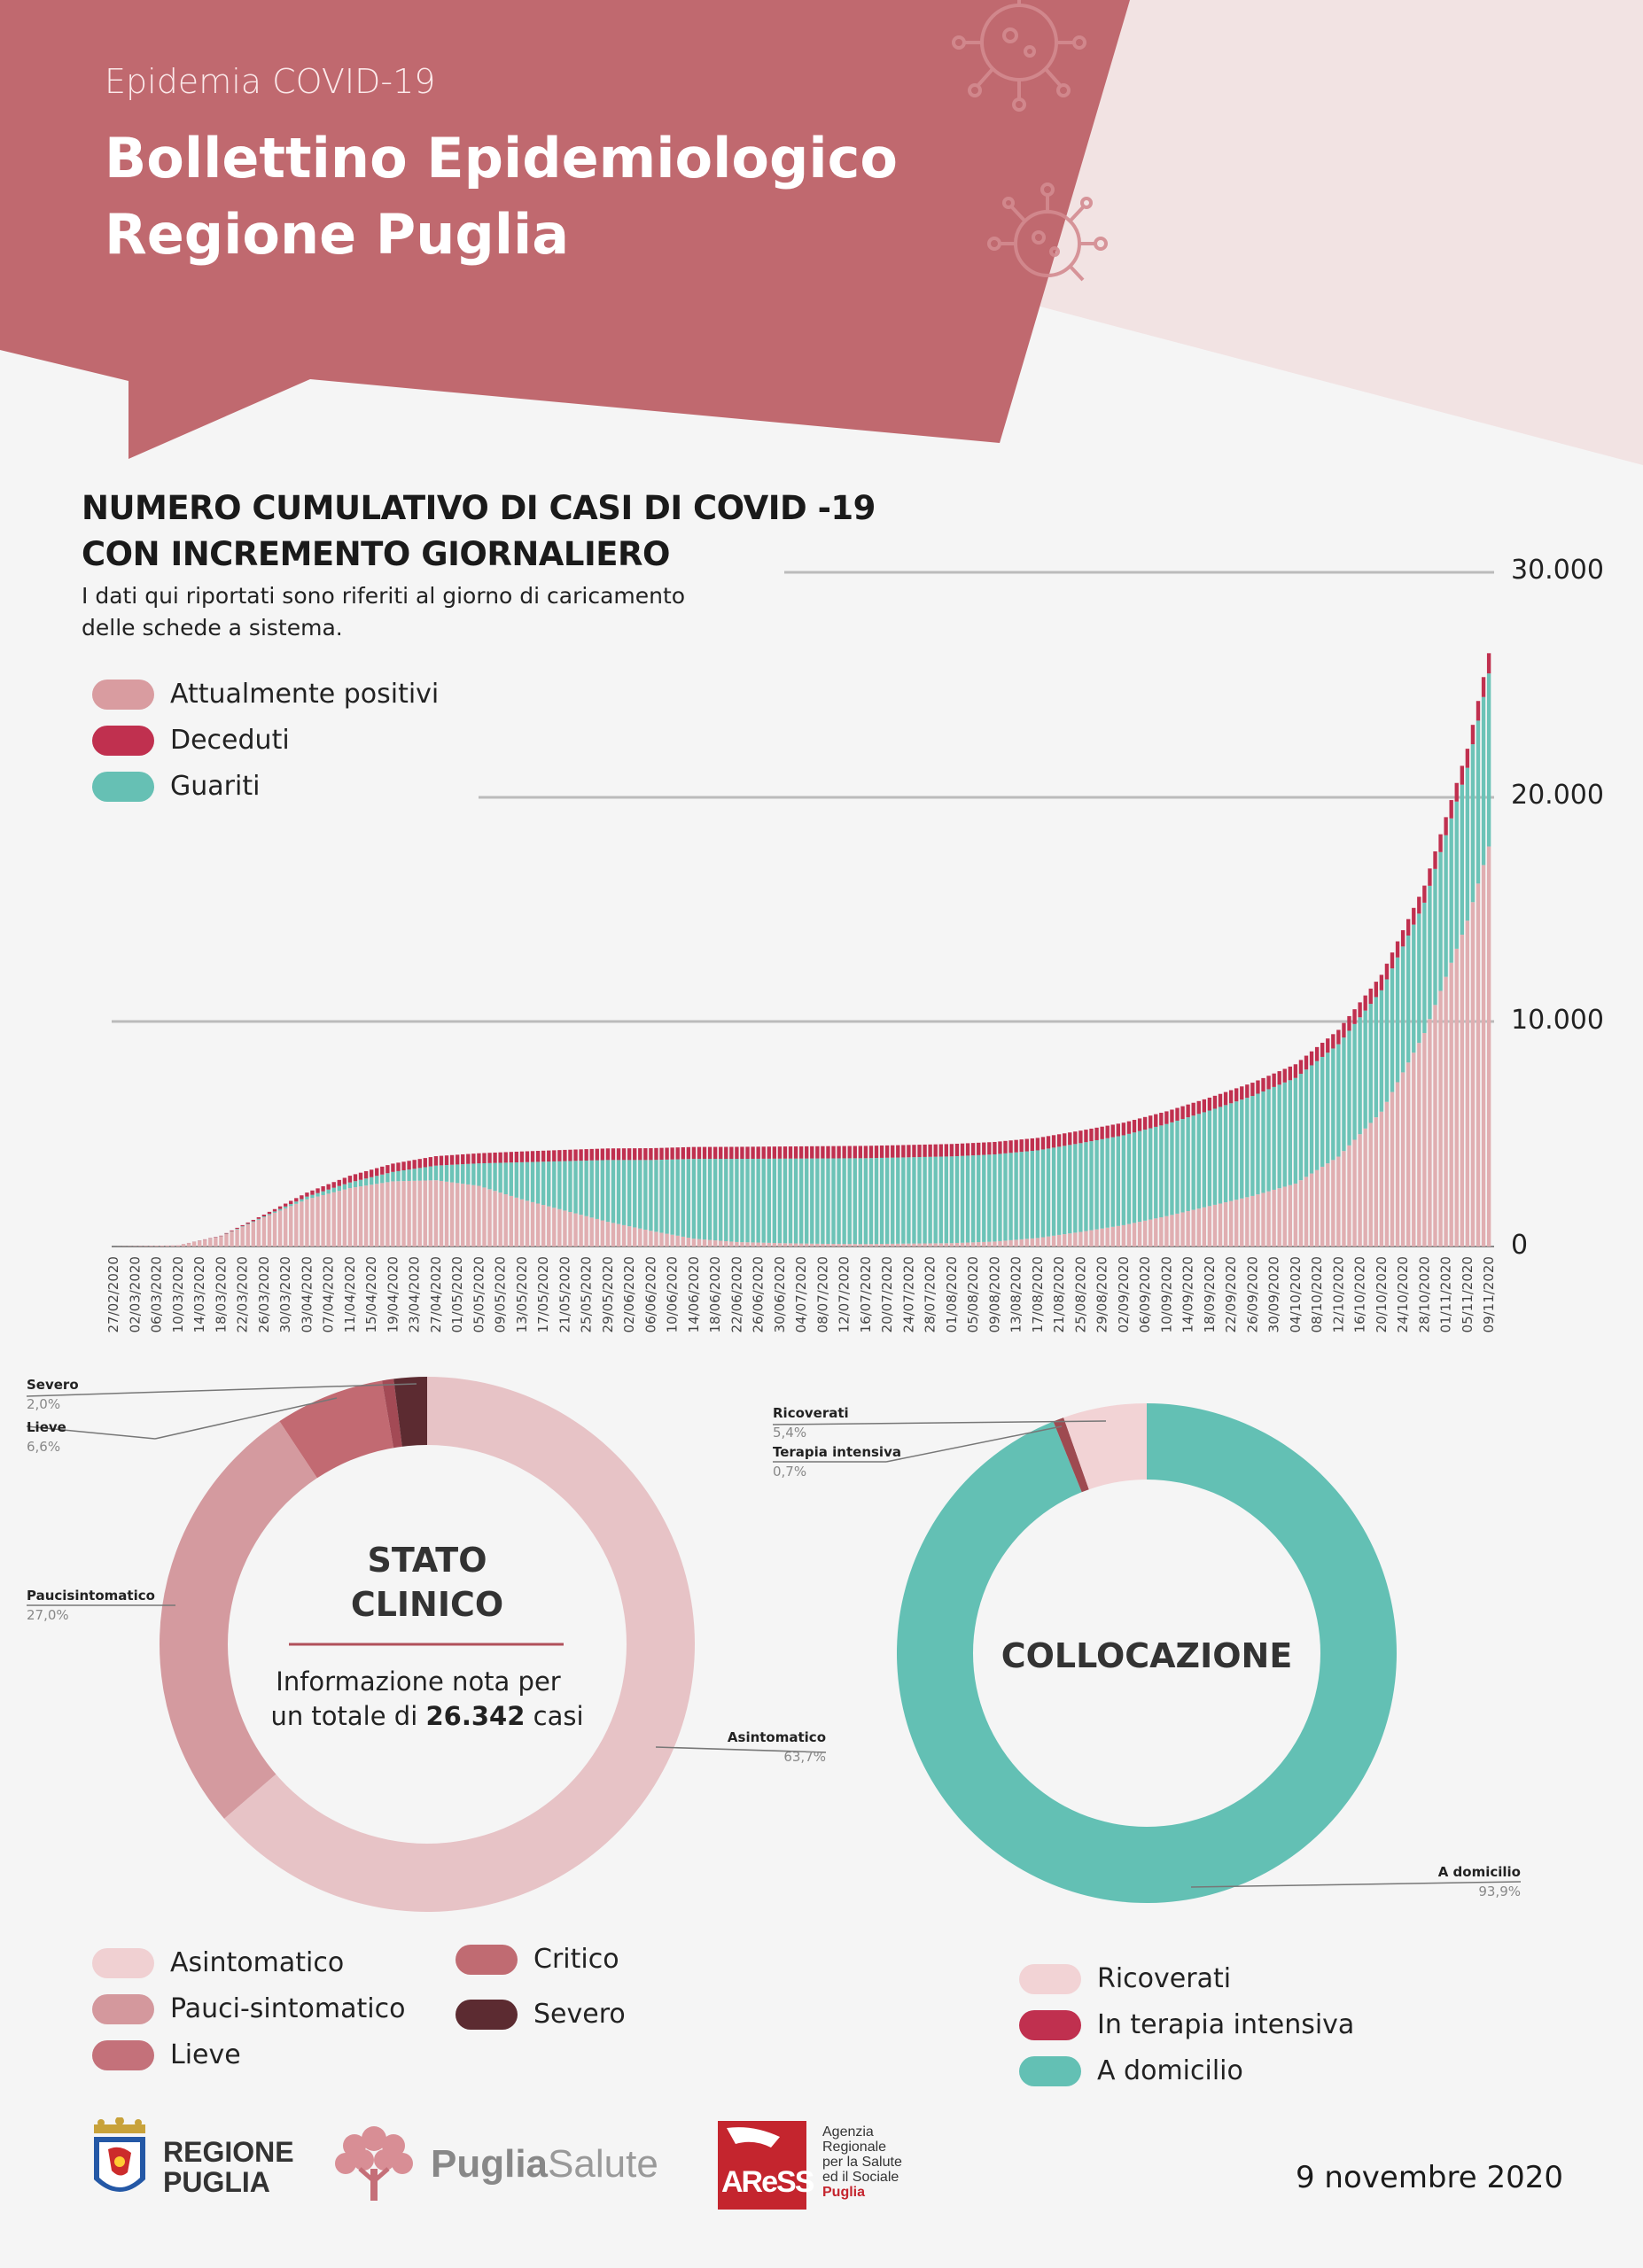 The height and width of the screenshot is (2268, 1643). Describe the element at coordinates (205, 2054) in the screenshot. I see `legend-label-lieve: Lieve` at that location.